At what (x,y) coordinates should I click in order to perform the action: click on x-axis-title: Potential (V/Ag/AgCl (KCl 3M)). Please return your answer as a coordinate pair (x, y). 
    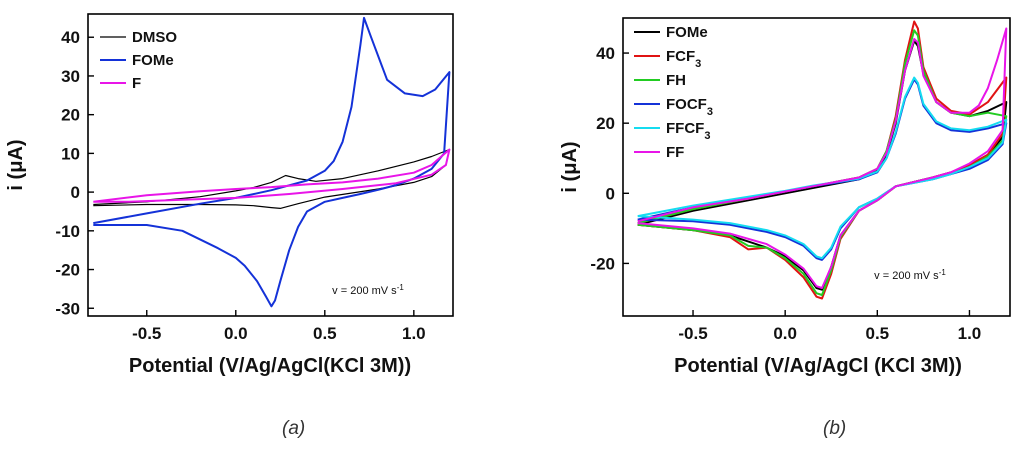
    Looking at the image, I should click on (818, 366).